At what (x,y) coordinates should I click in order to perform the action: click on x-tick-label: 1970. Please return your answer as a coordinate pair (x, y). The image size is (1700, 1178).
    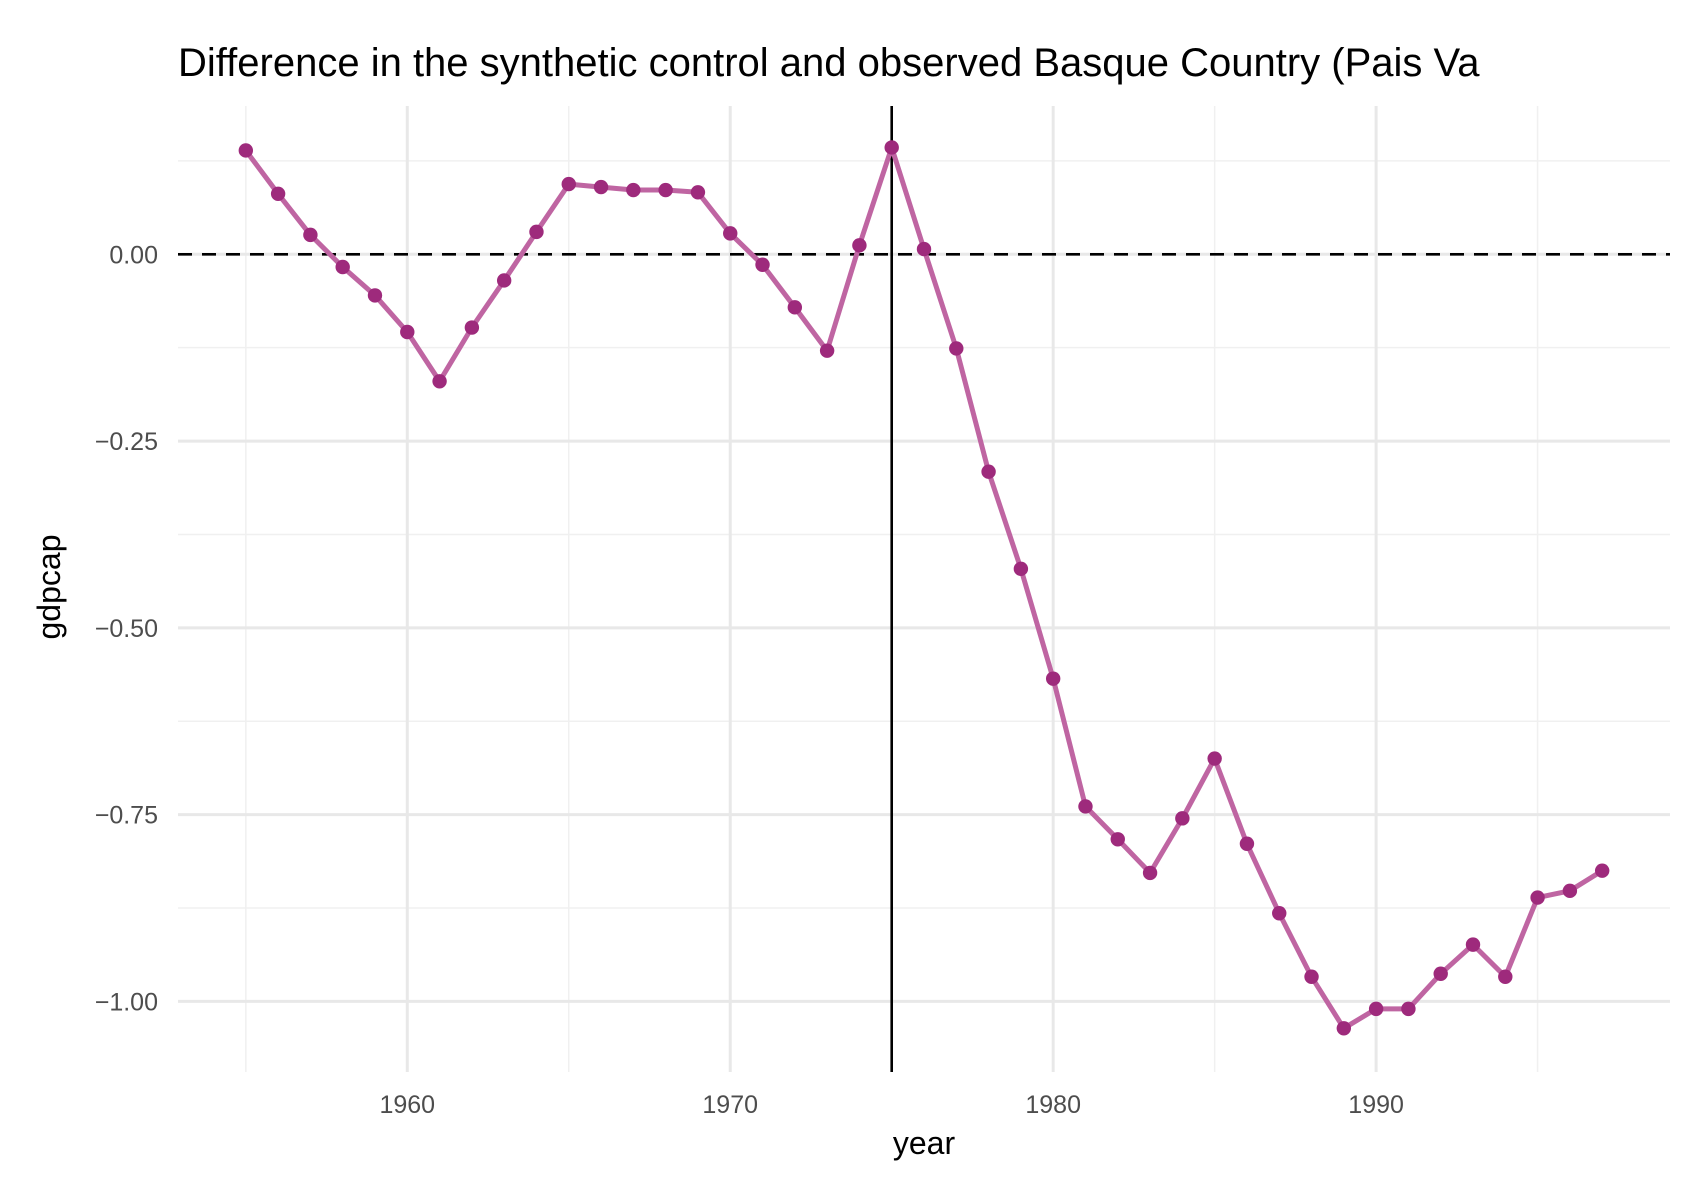
    Looking at the image, I should click on (730, 1105).